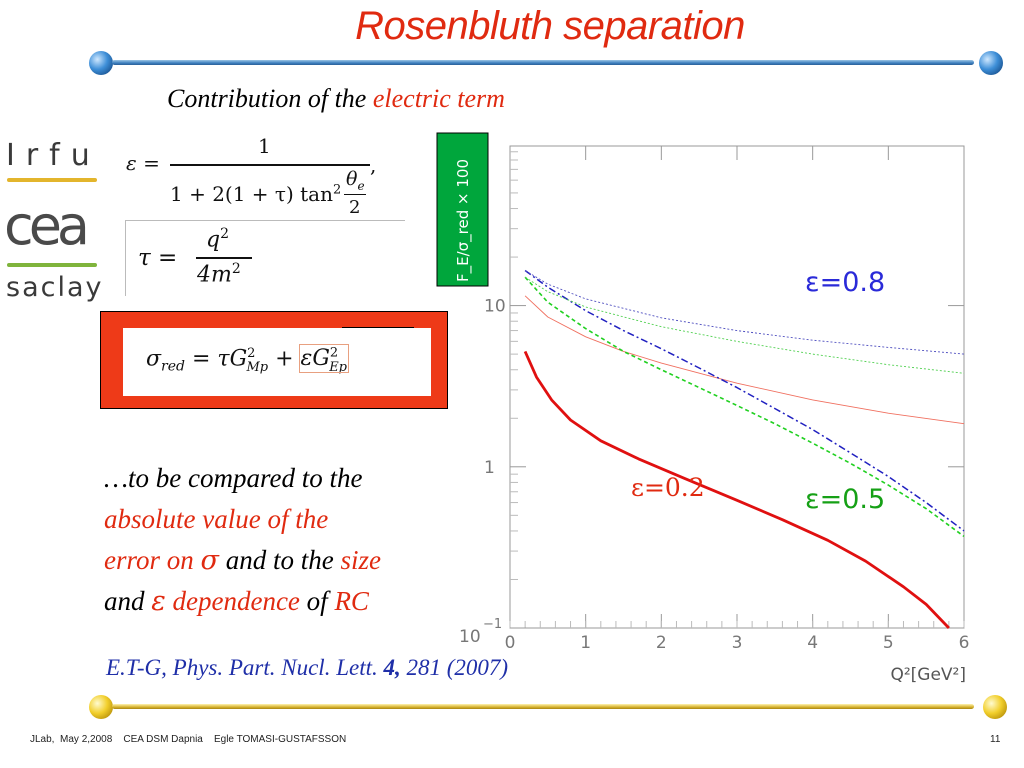 Image resolution: width=1024 pixels, height=768 pixels. What do you see at coordinates (352, 179) in the screenshot?
I see `epsilon-theta-symbol: θ` at bounding box center [352, 179].